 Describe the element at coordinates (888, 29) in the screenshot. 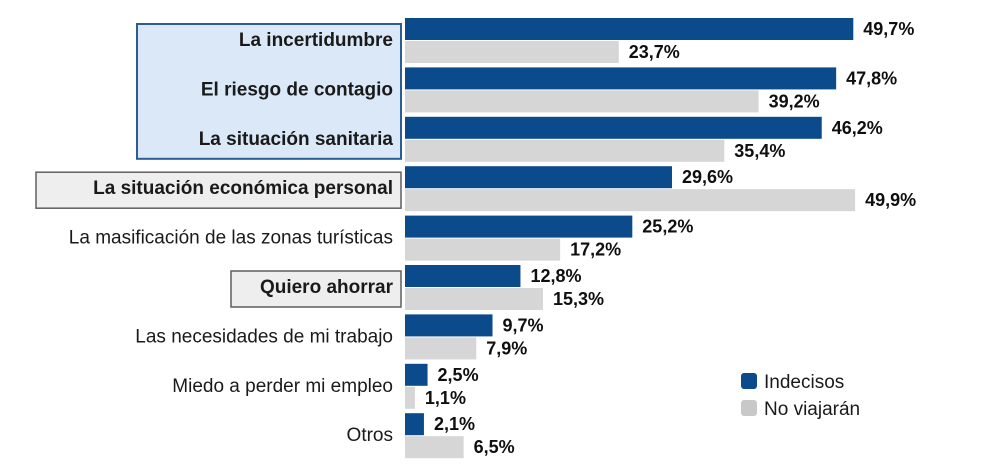

I see `data-label: 49,7%` at that location.